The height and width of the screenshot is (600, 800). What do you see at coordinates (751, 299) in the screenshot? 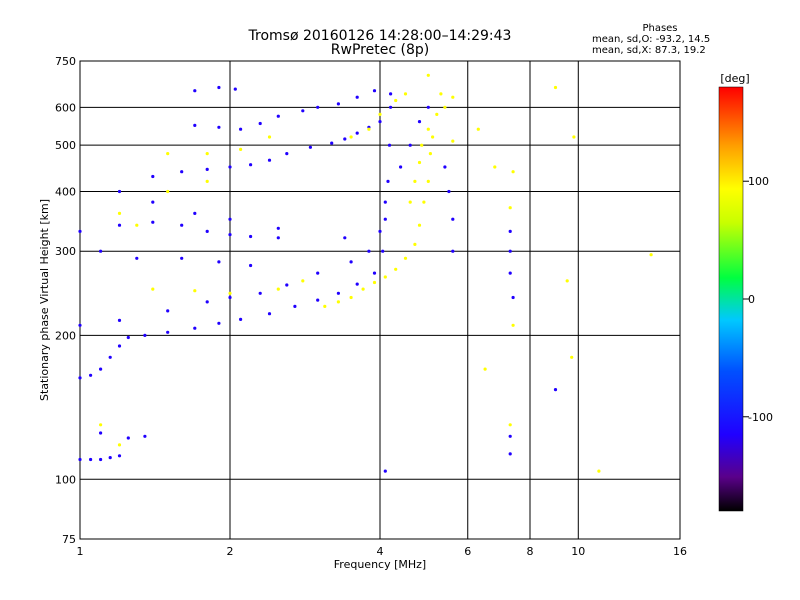
I see `colorbar-tick-label: 0` at bounding box center [751, 299].